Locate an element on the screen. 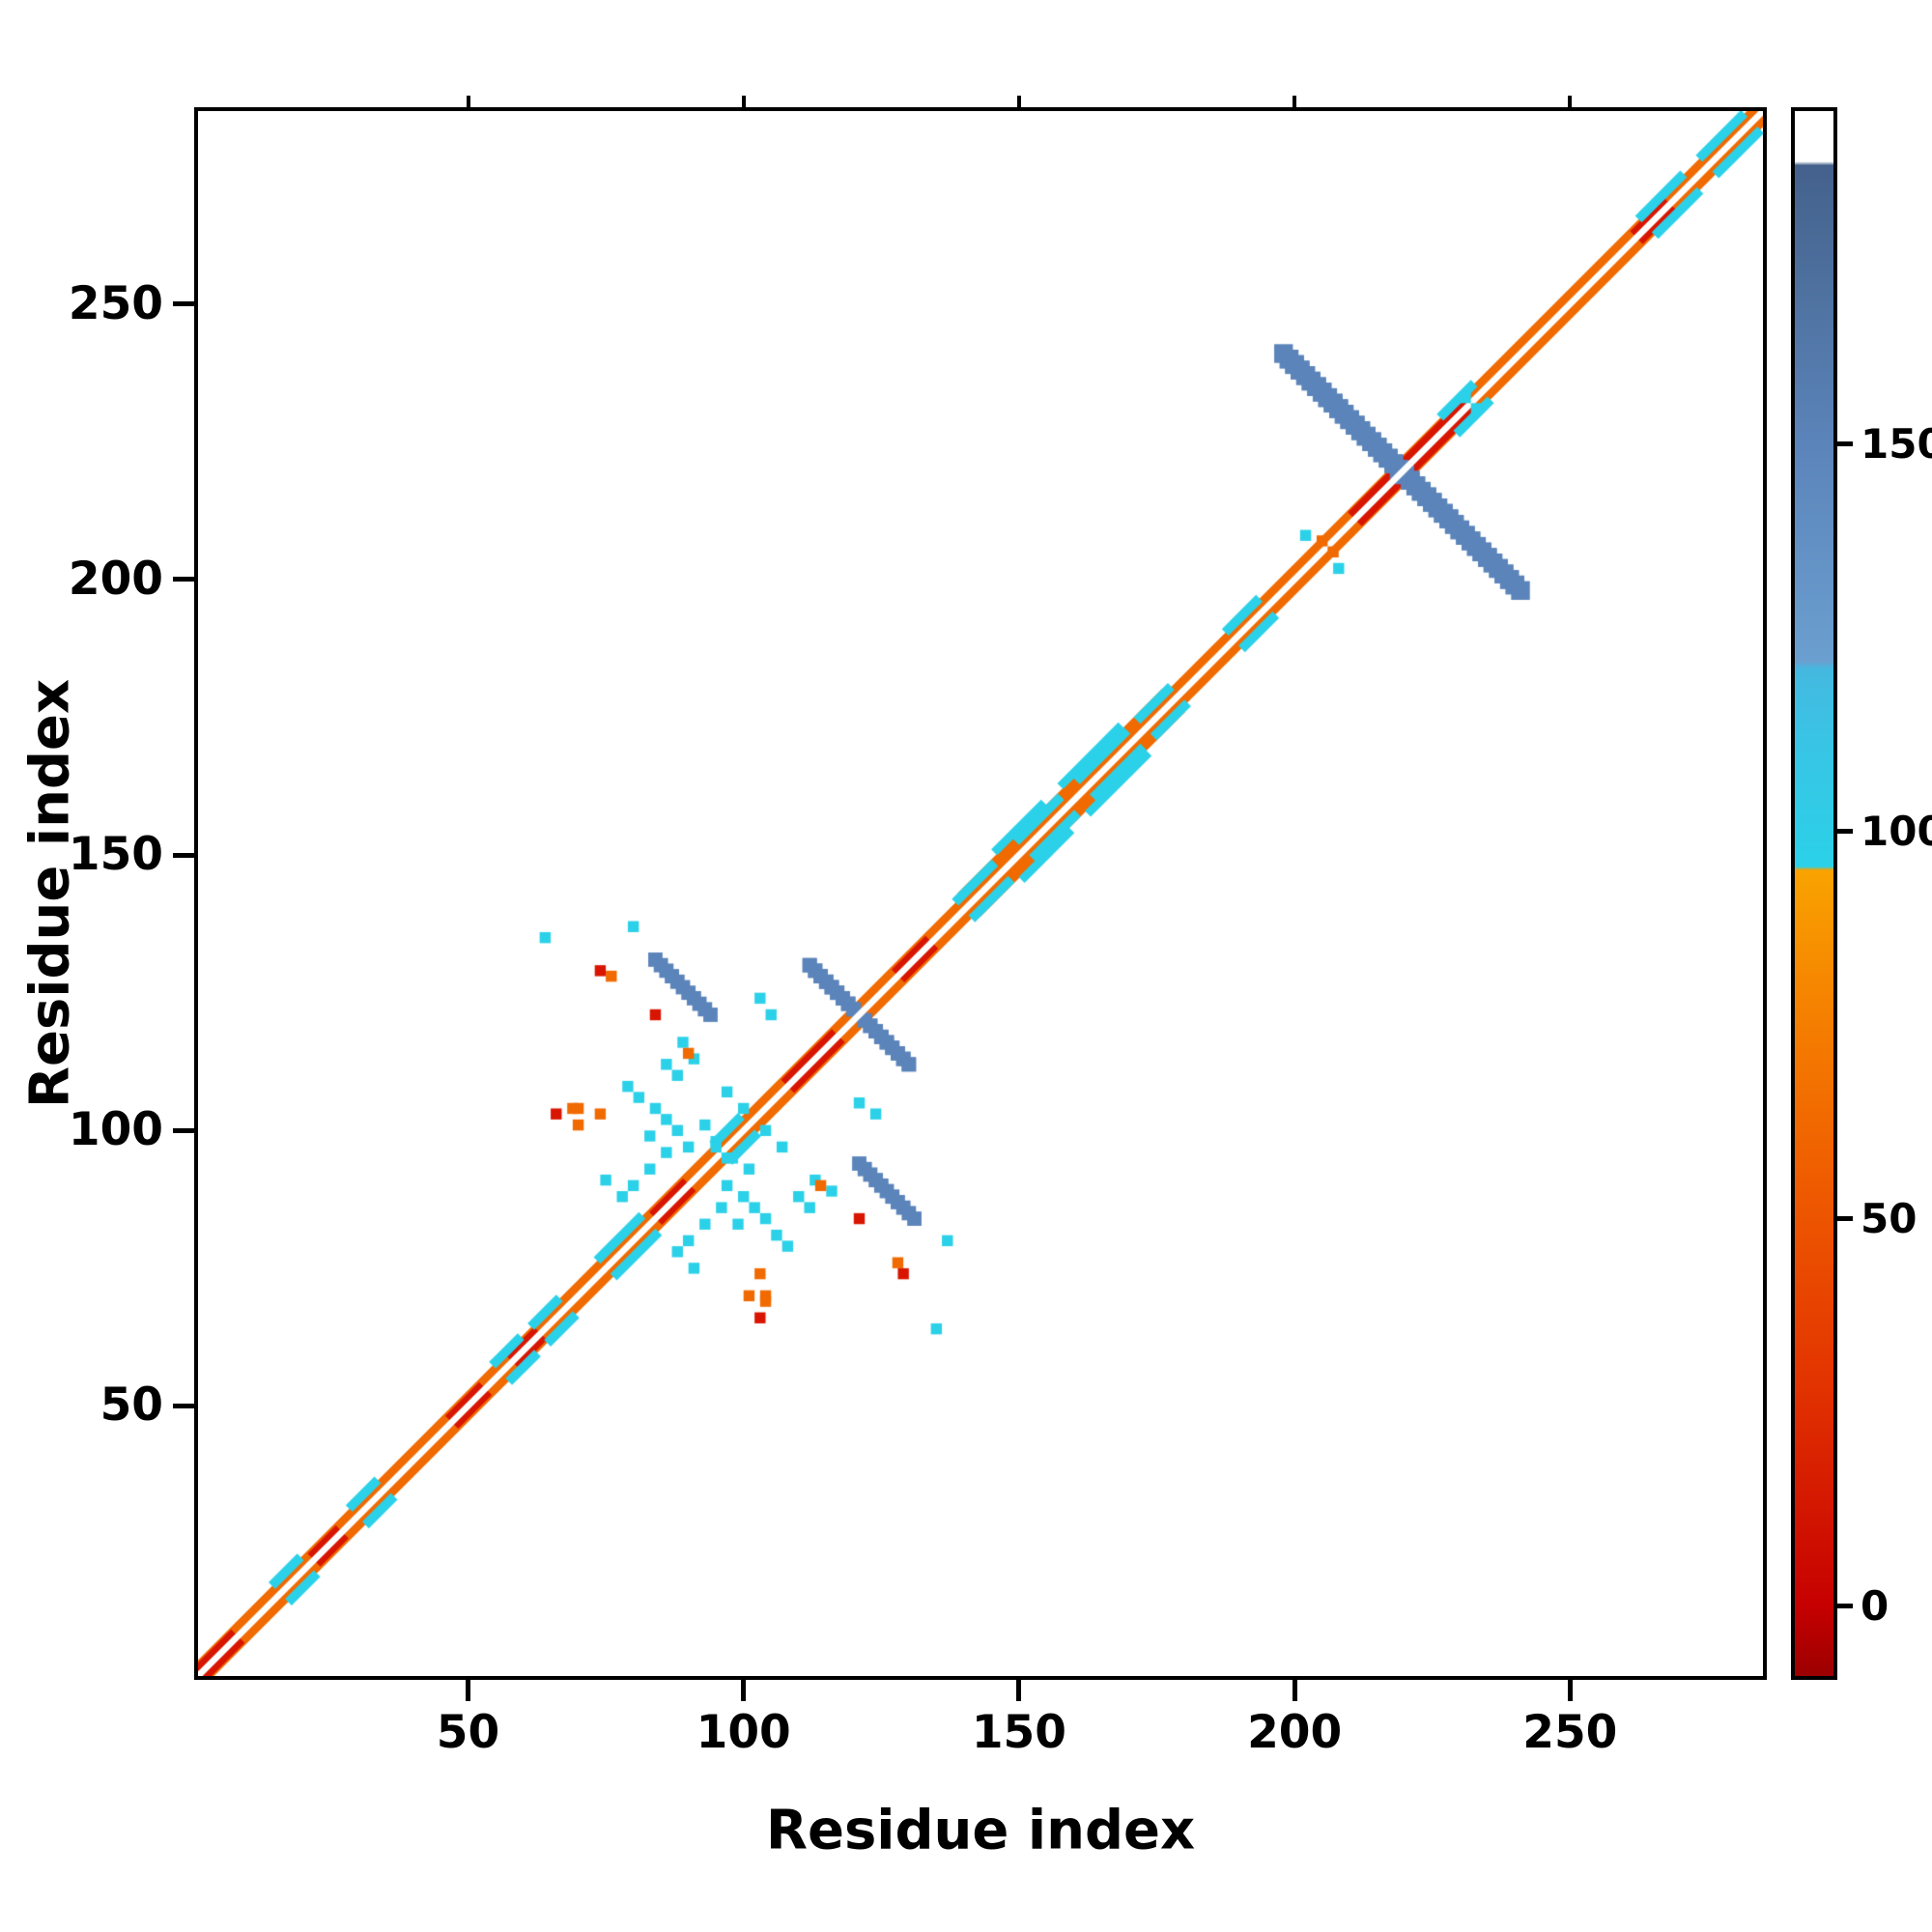 This screenshot has width=1932, height=1932. y-tick-label: 100 is located at coordinates (115, 1130).